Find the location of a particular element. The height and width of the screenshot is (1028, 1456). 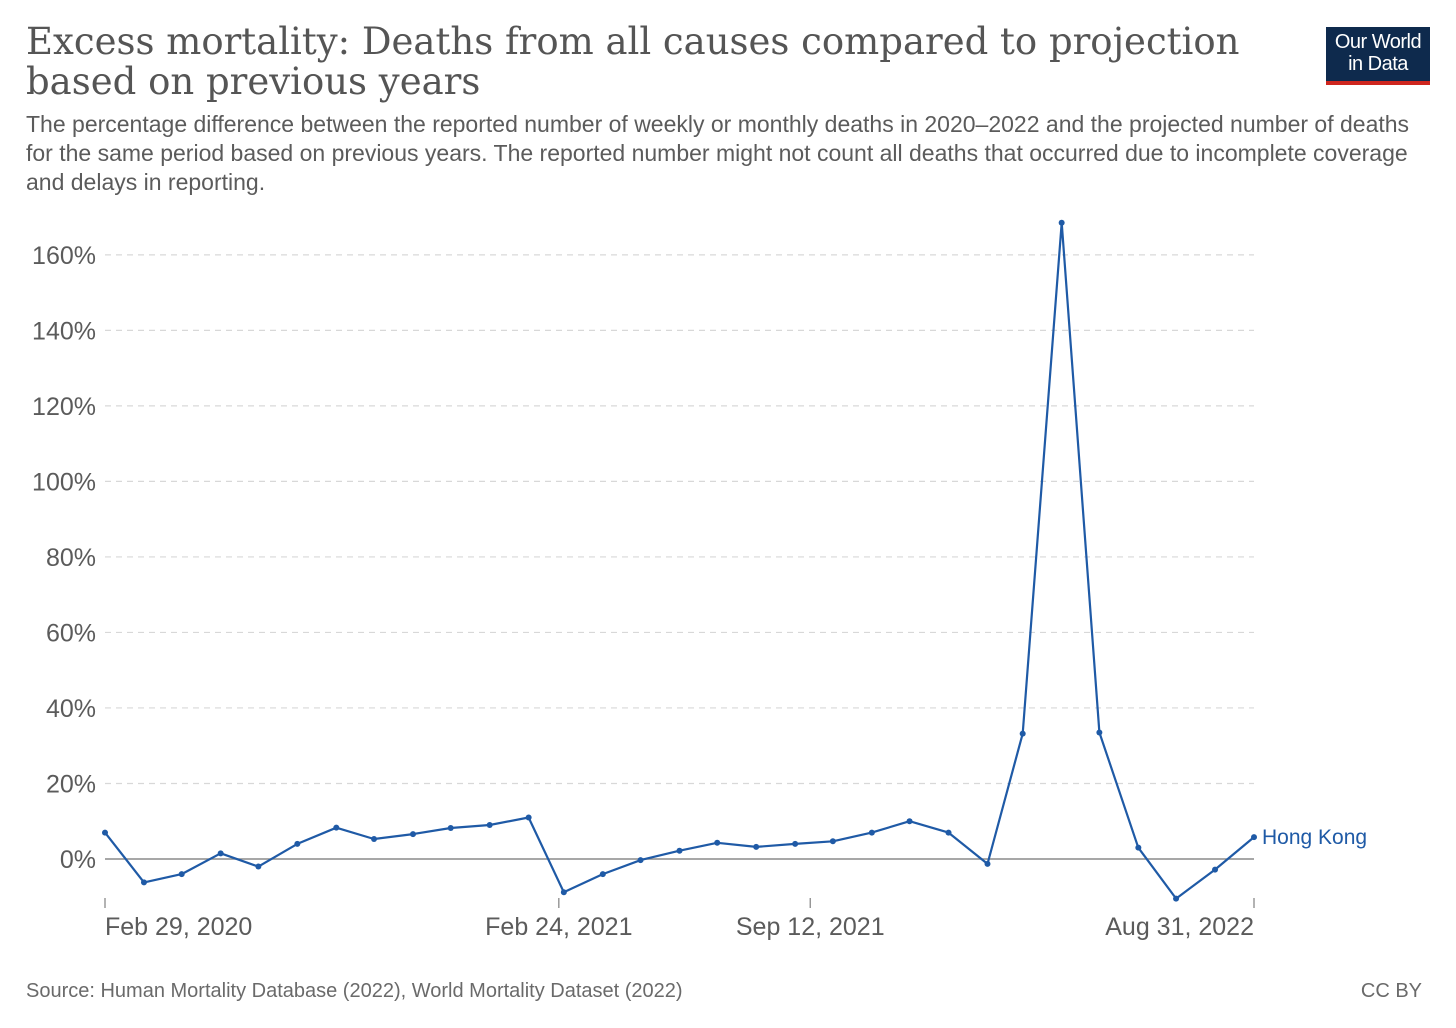

owid-logo: Our World in Data is located at coordinates (1378, 56).